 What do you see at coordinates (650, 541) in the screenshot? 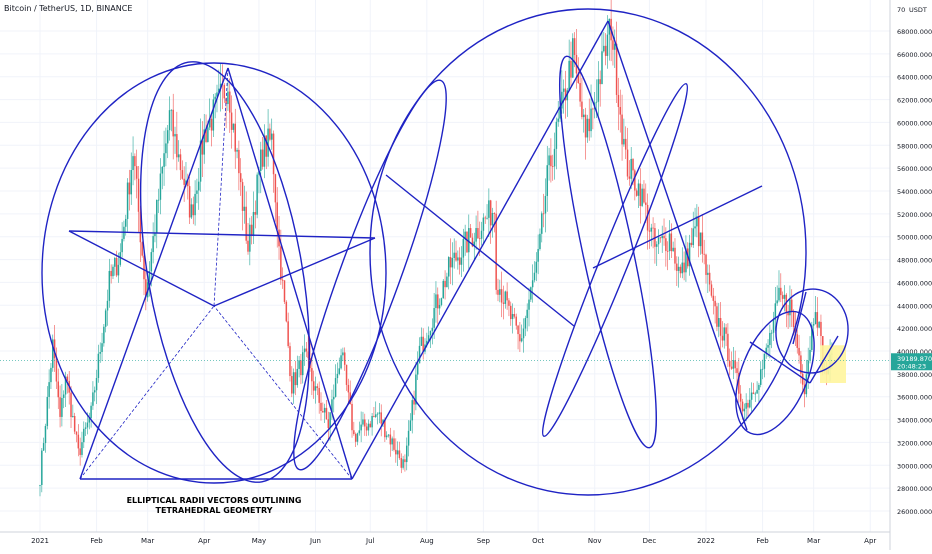
I see `x-tick-label: Dec` at bounding box center [650, 541].